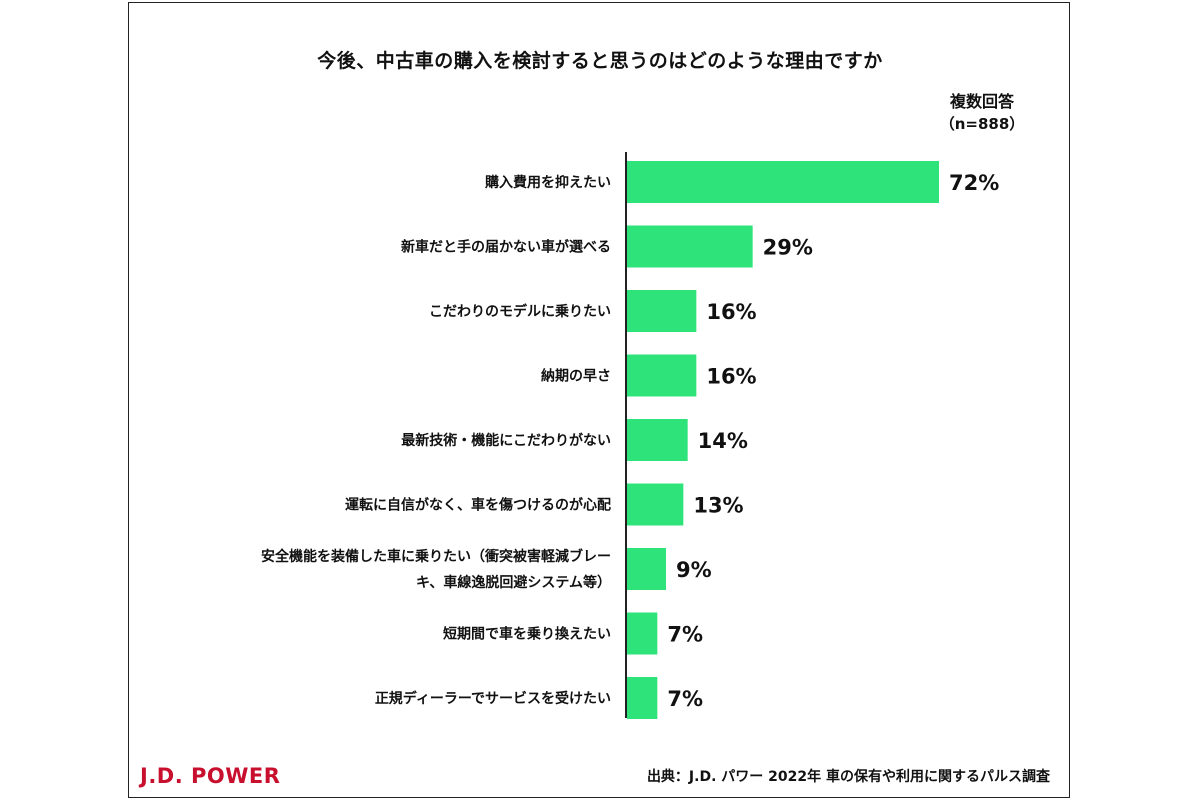  I want to click on brand-logo: J.D. POWER, so click(210, 776).